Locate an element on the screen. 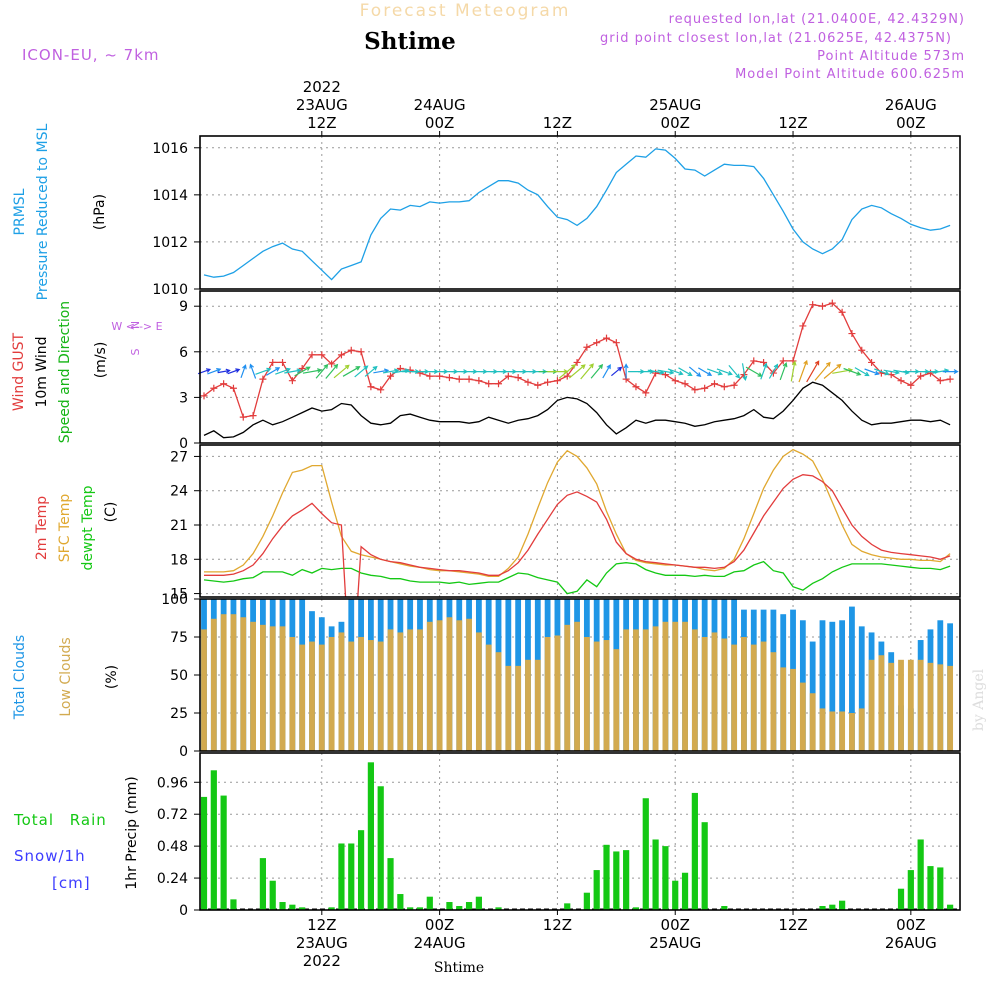  bottom-time-label: 23AUG is located at coordinates (322, 943).